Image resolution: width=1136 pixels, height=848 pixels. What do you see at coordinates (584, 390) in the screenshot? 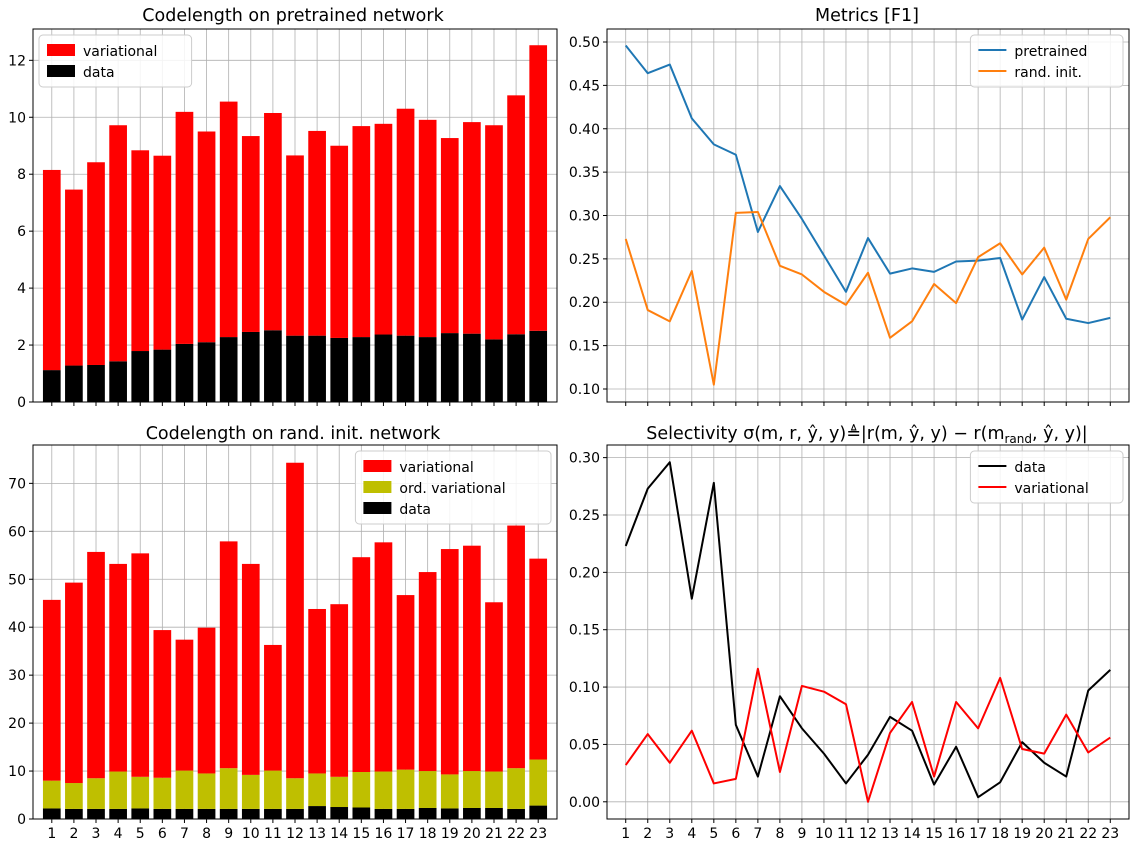
I see `y-tick-label: 0.10` at bounding box center [584, 390].